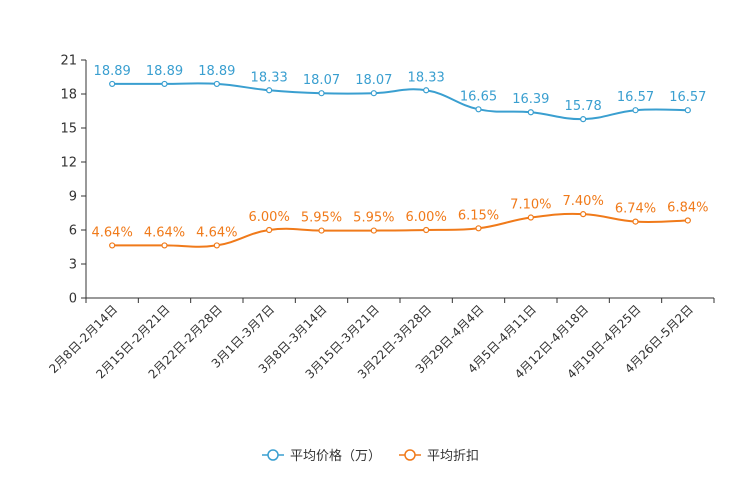  I want to click on data-label: 6.15%, so click(478, 215).